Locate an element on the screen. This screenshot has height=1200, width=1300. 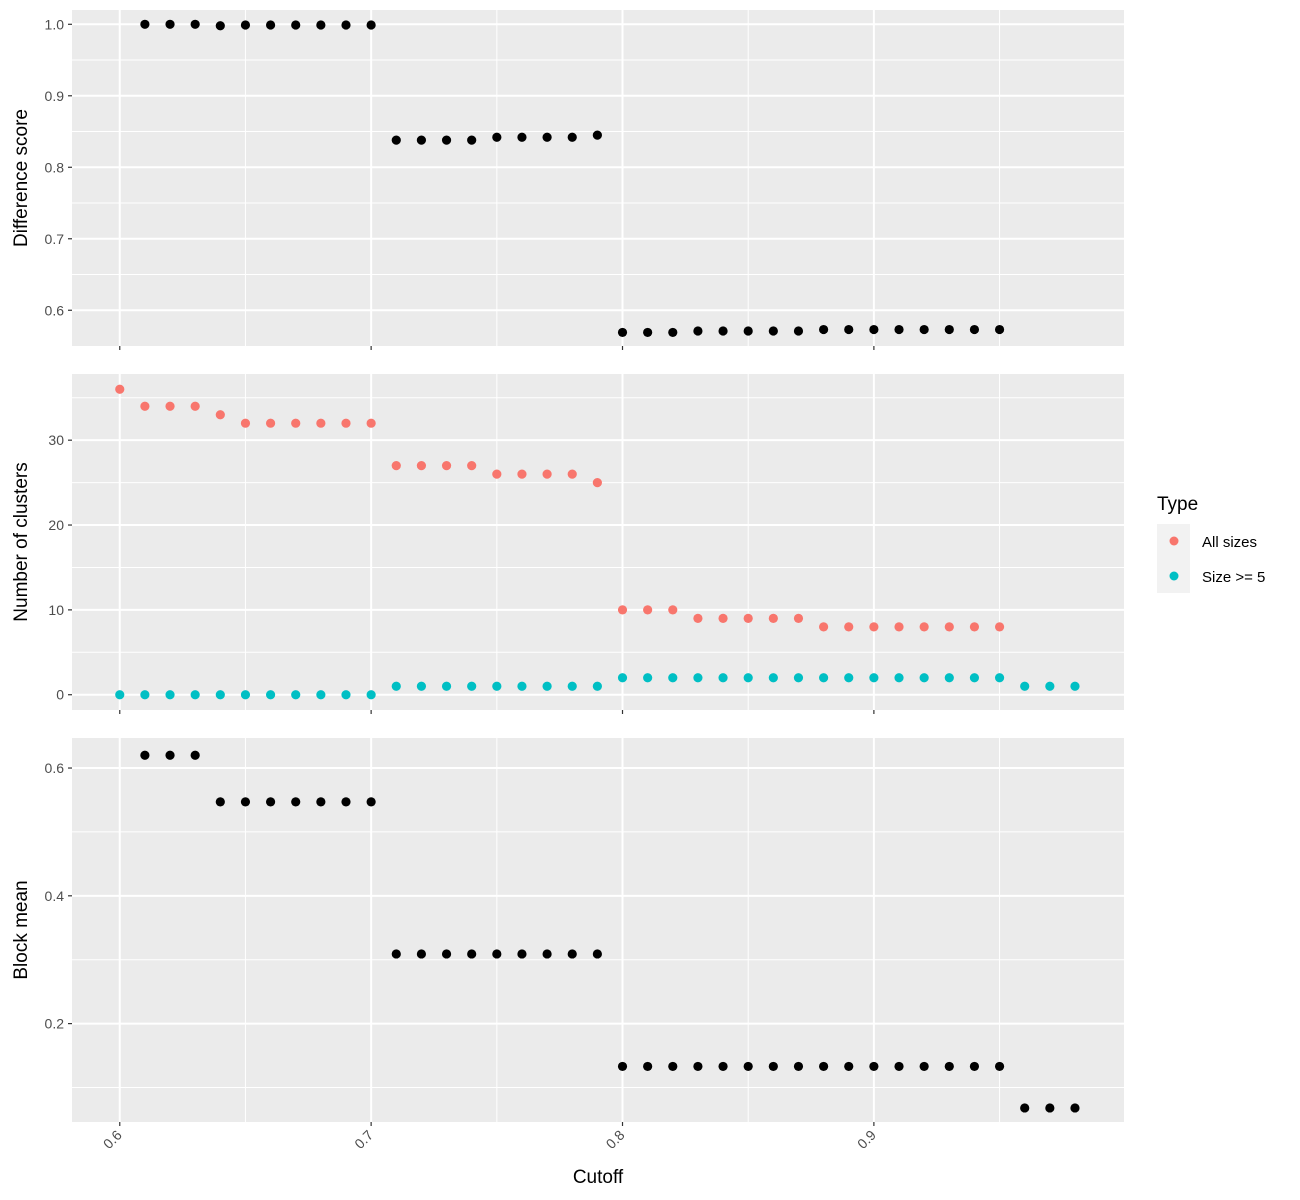
y-tick-label: 30 is located at coordinates (56, 440).